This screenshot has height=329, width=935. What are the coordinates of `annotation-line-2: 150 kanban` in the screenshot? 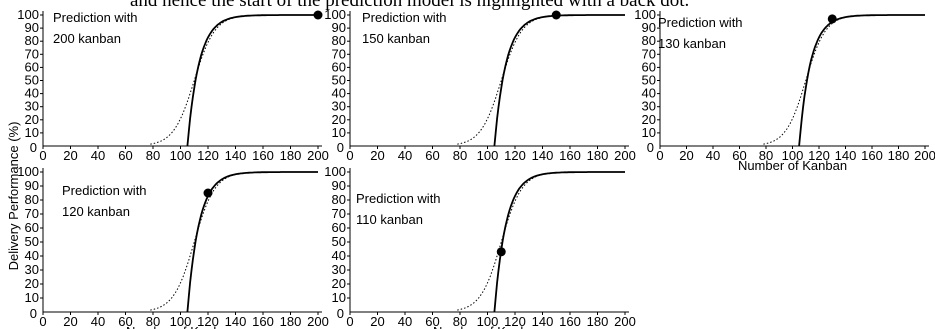 It's located at (396, 38).